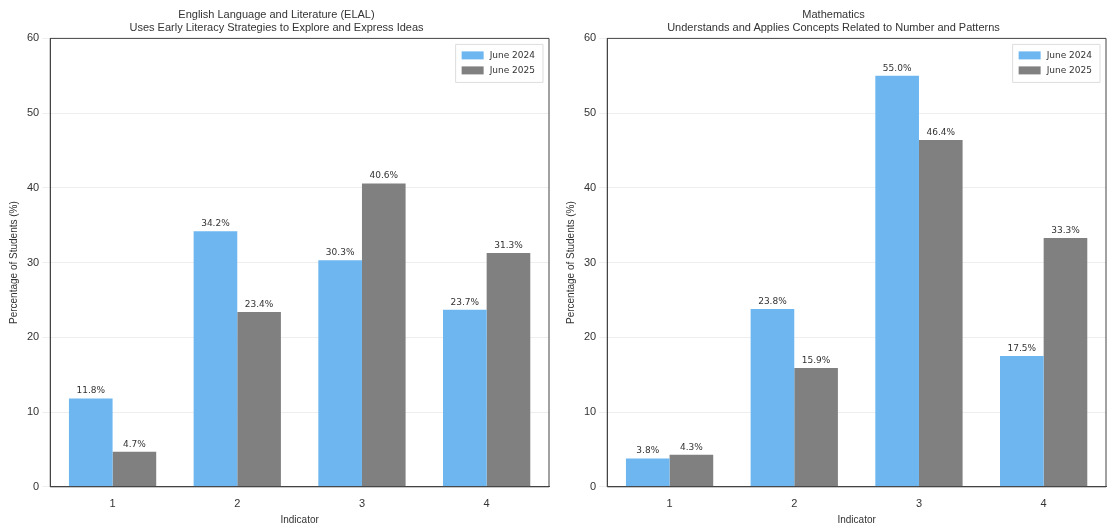 The image size is (1114, 528). I want to click on chart-subtitle: Uses Early Literacy Strategies to Explore and Express Ideas, so click(277, 26).